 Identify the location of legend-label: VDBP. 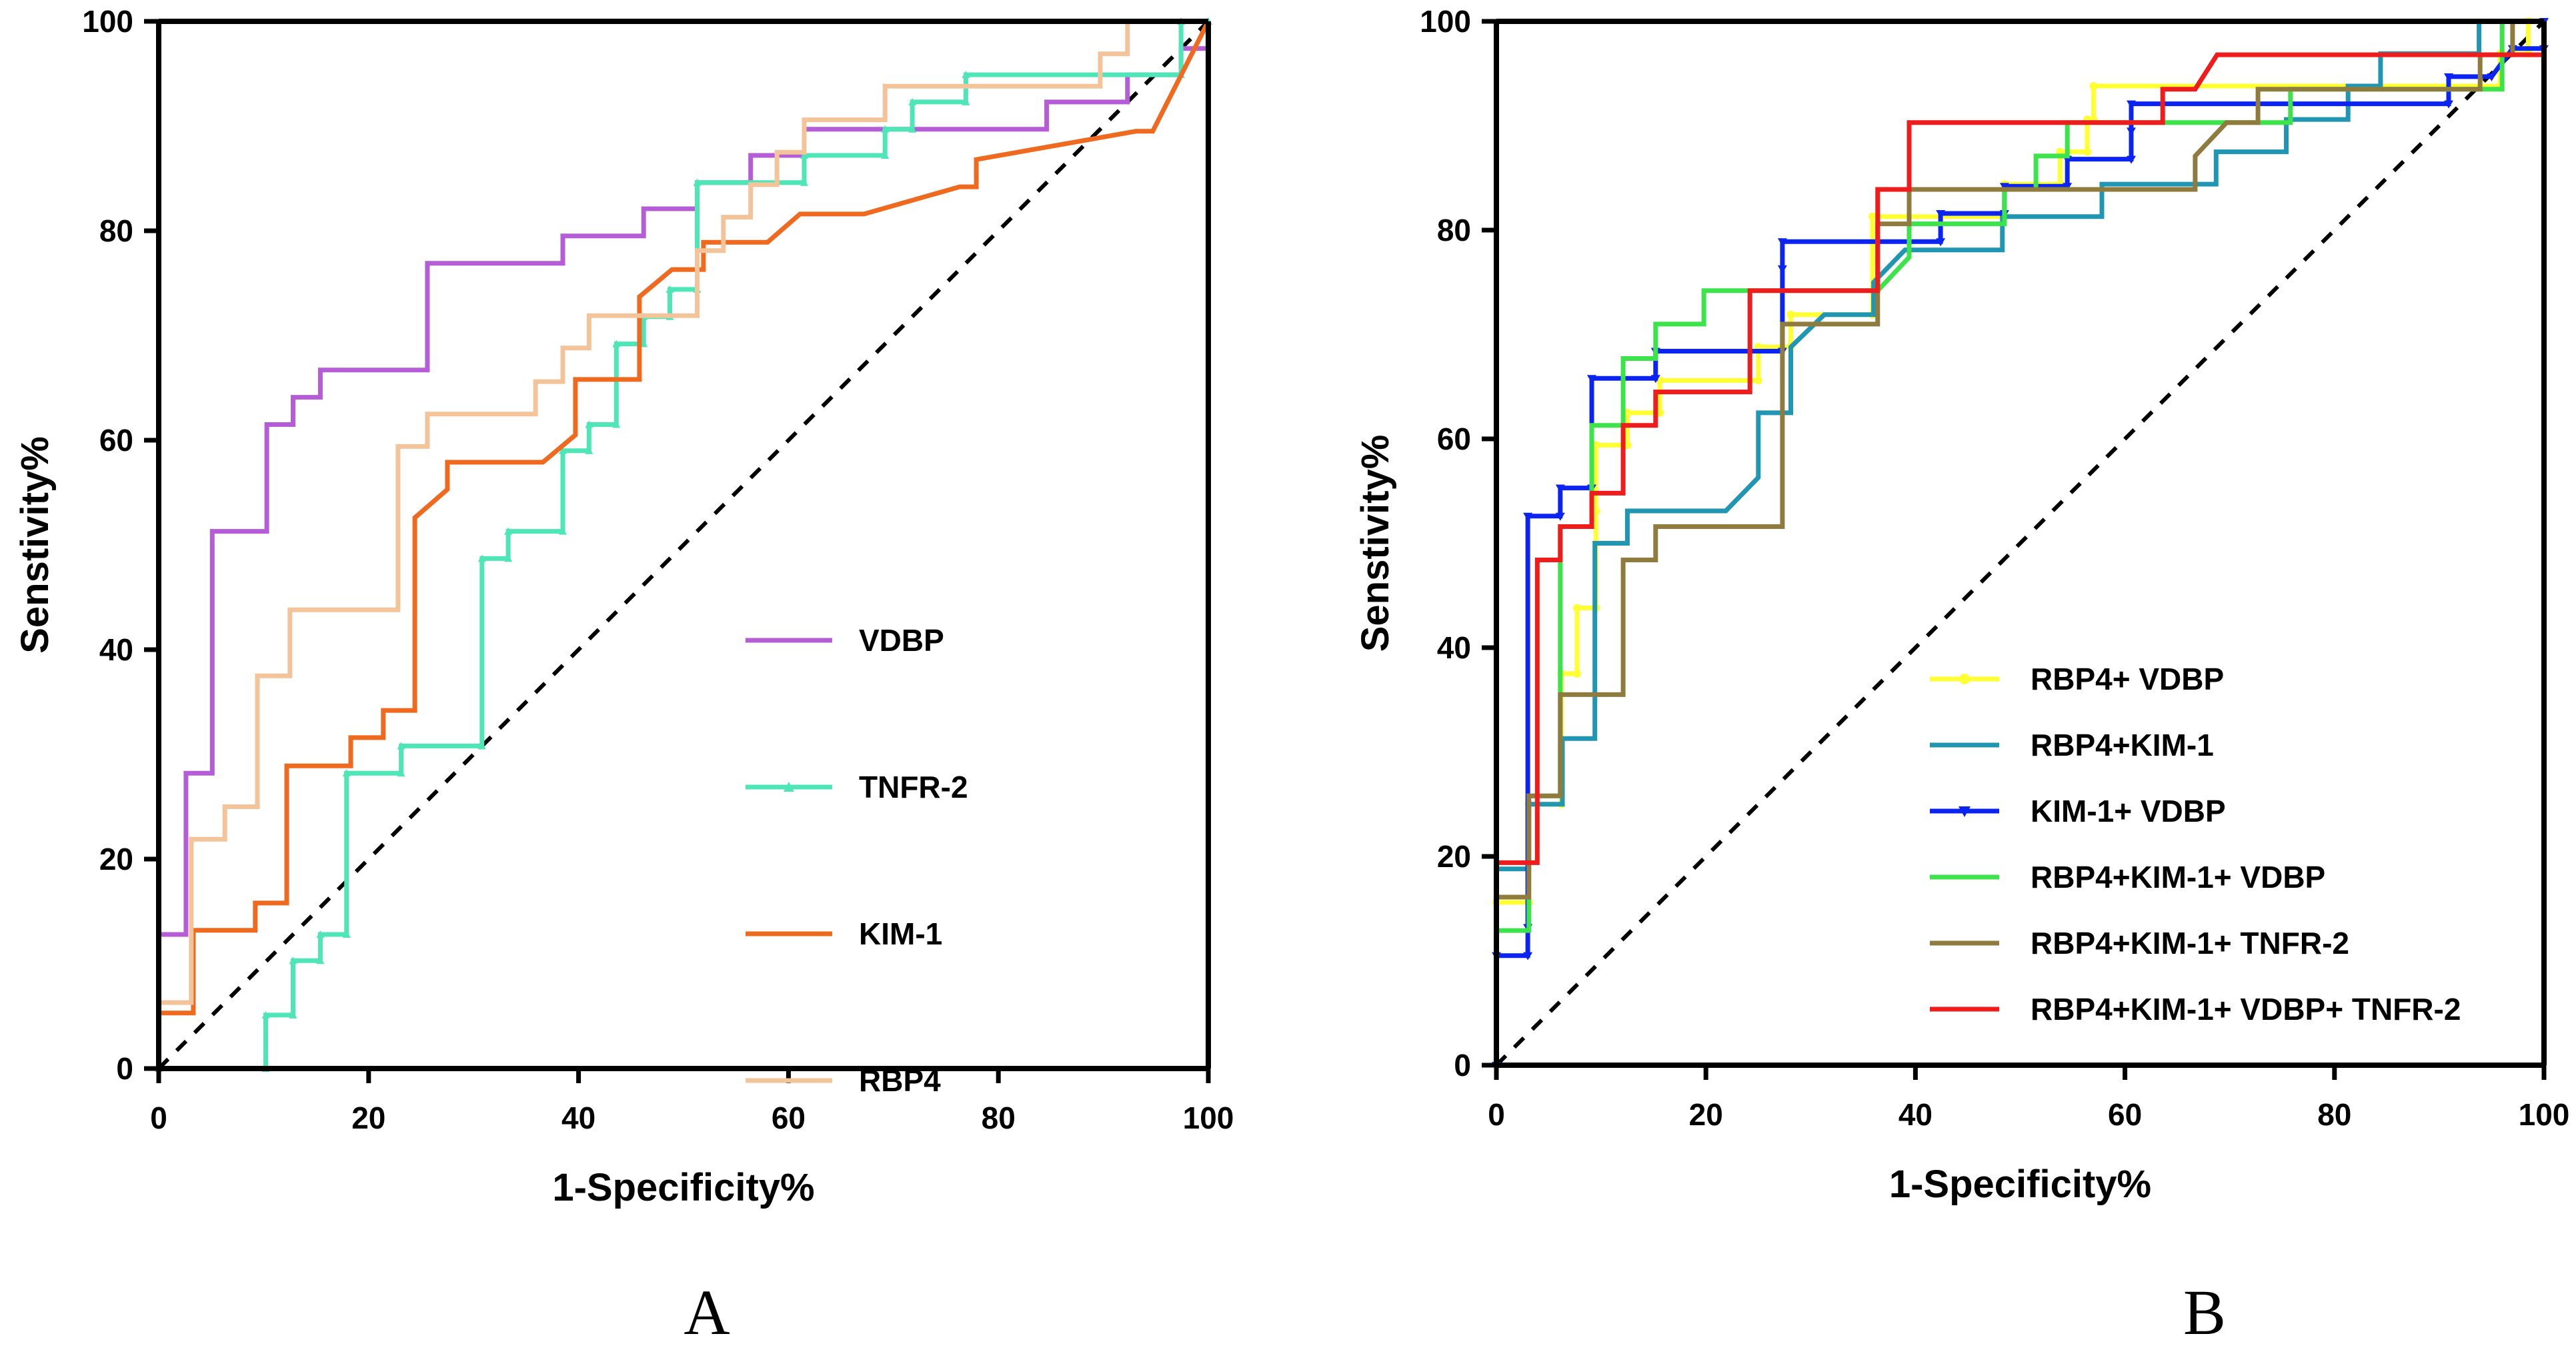
(901, 640).